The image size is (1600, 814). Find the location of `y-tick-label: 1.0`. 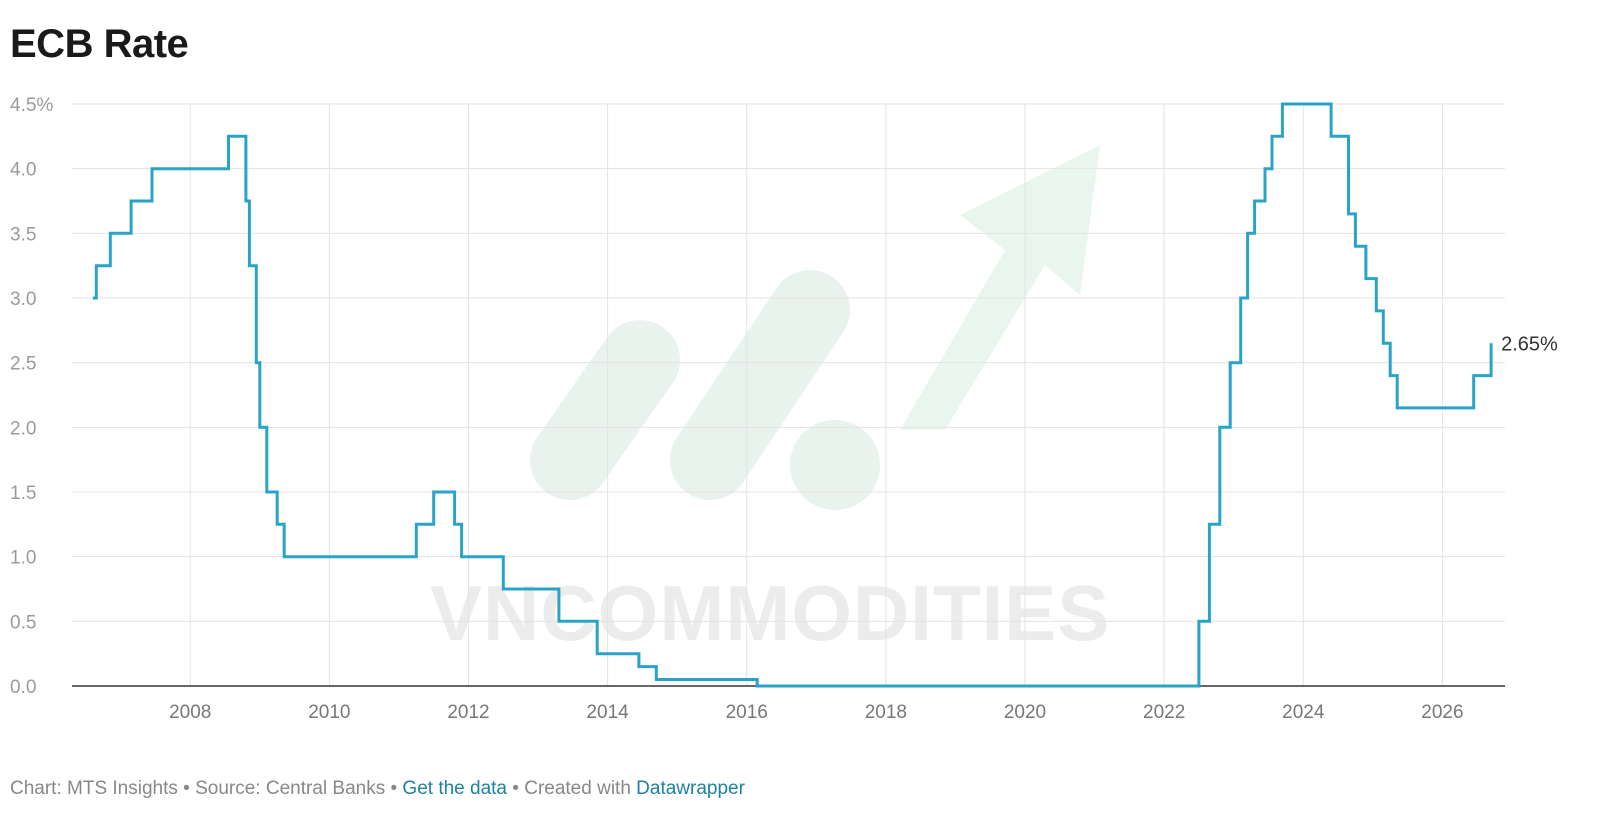

y-tick-label: 1.0 is located at coordinates (23, 558).